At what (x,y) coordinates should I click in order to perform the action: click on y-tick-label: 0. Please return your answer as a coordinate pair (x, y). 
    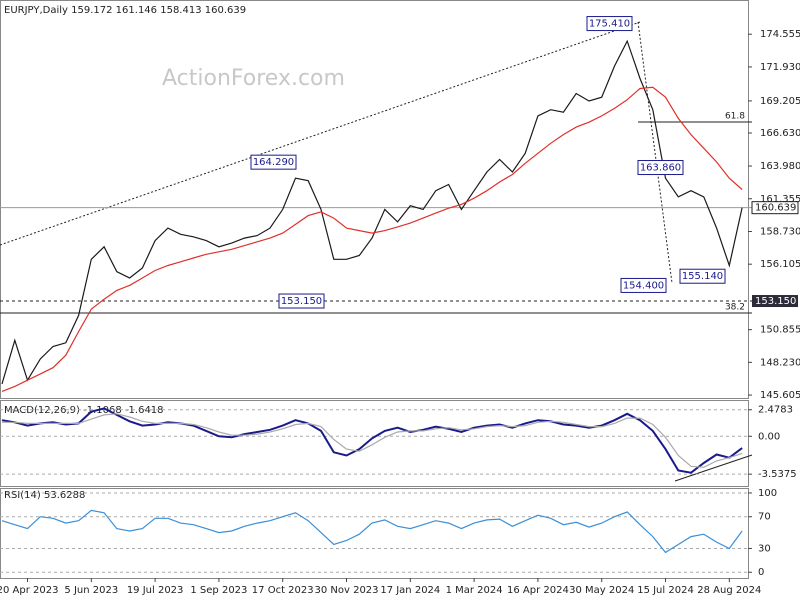
    Looking at the image, I should click on (761, 572).